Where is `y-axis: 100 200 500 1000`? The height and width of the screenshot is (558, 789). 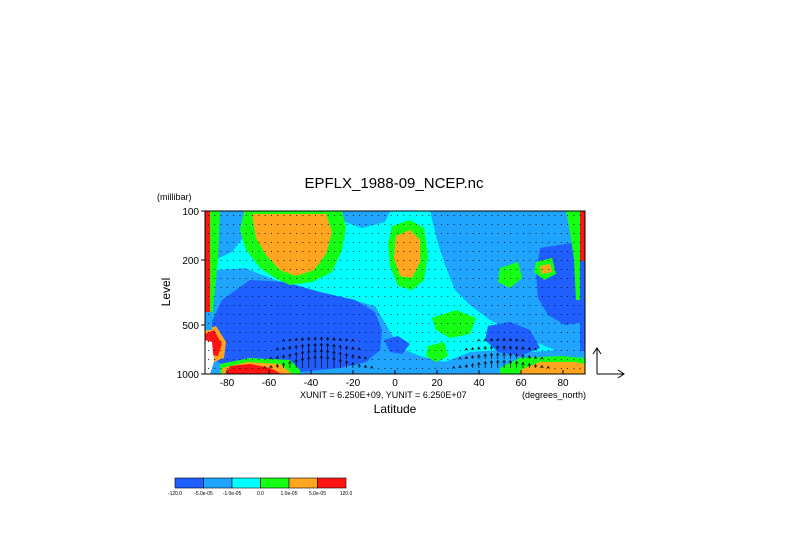
y-axis: 100 200 500 1000 is located at coordinates (191, 294).